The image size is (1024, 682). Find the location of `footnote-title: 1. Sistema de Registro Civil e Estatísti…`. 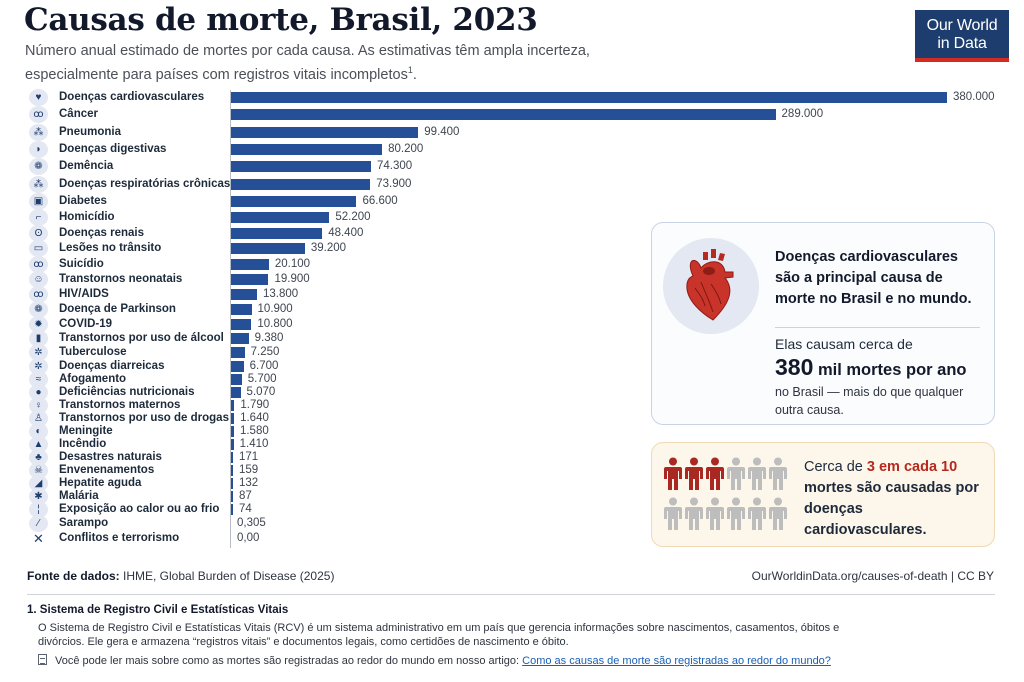

footnote-title: 1. Sistema de Registro Civil e Estatísti… is located at coordinates (158, 610).